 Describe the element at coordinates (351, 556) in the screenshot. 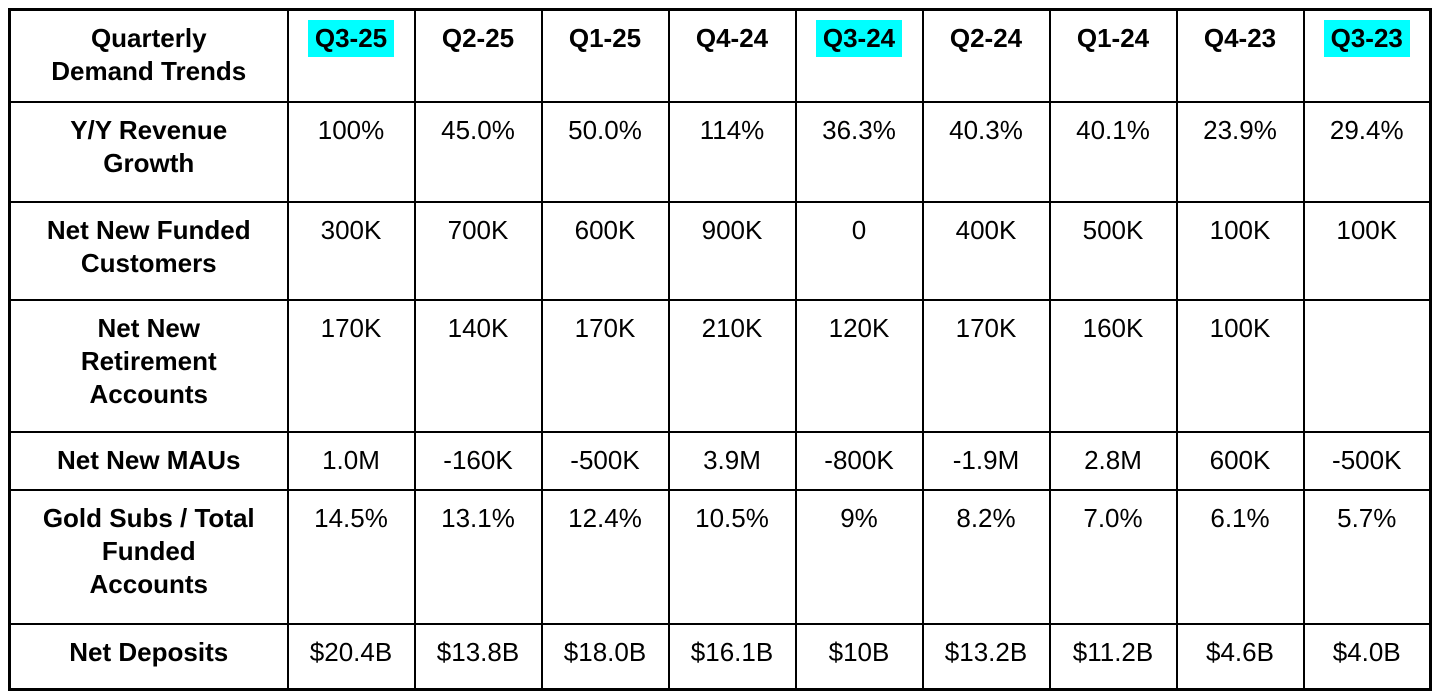

I see `data-cell: 14.5%` at that location.